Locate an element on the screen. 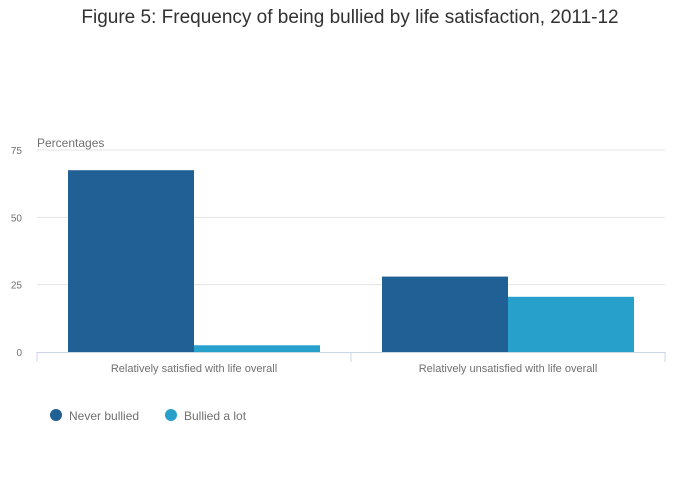 The image size is (700, 502). y-tick-label: 25 is located at coordinates (17, 286).